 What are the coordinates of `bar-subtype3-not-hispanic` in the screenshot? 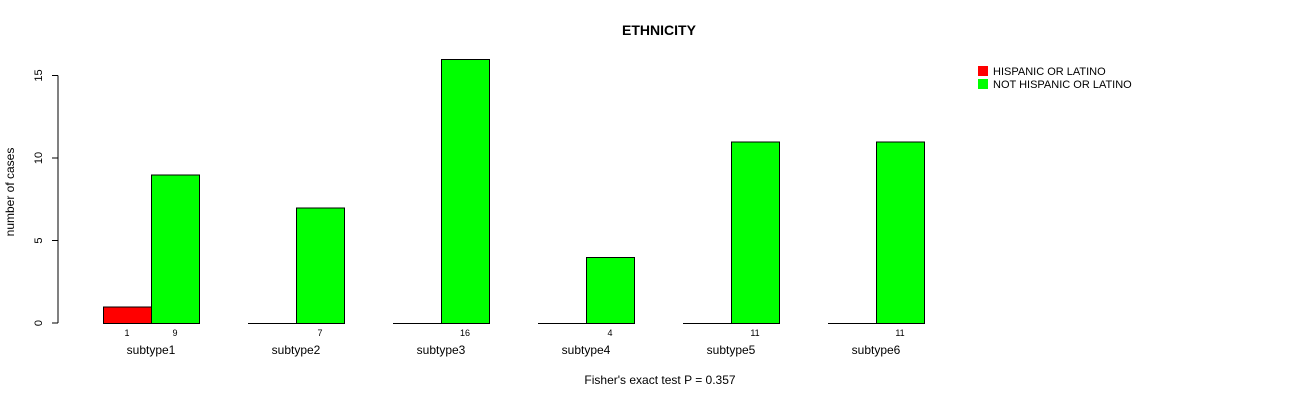 It's located at (465, 191).